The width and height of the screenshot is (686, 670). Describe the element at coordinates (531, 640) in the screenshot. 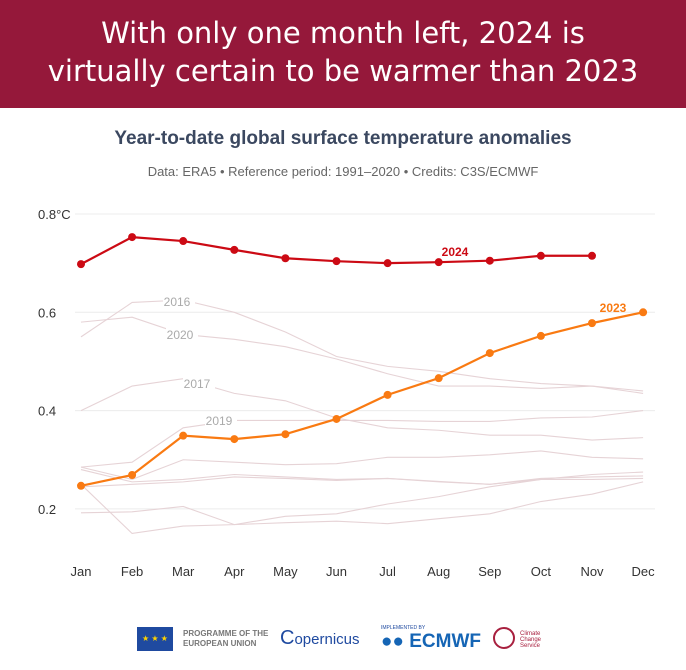

I see `c3s-label: Climate Change Service` at that location.